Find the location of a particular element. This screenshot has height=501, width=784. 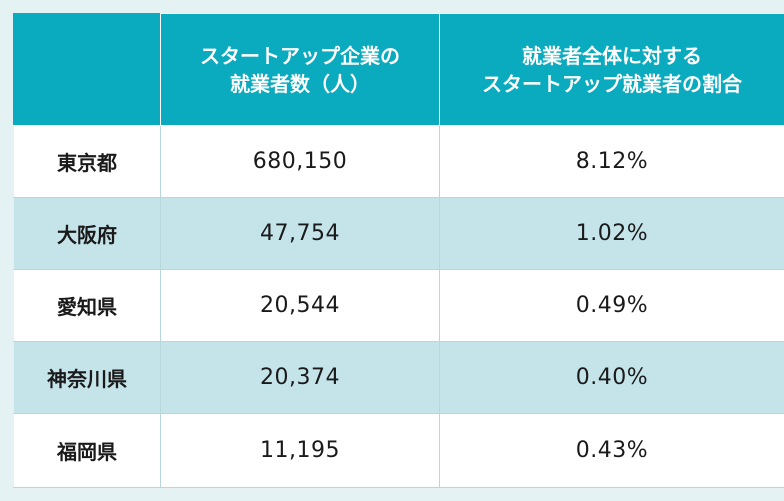

table-row: 福岡県 11,195 0.43% is located at coordinates (398, 450).